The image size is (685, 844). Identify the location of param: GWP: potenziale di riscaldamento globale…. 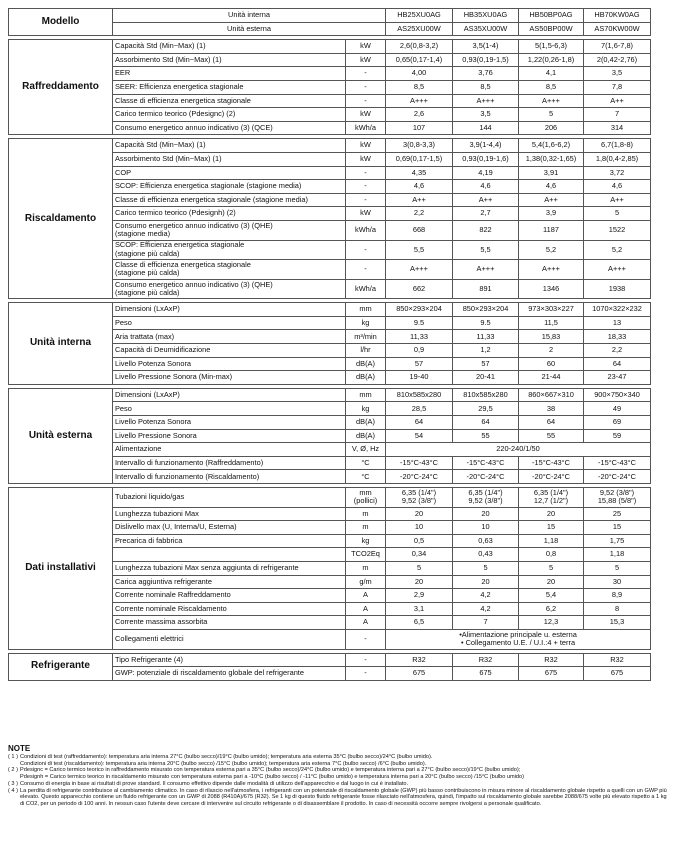
(229, 673).